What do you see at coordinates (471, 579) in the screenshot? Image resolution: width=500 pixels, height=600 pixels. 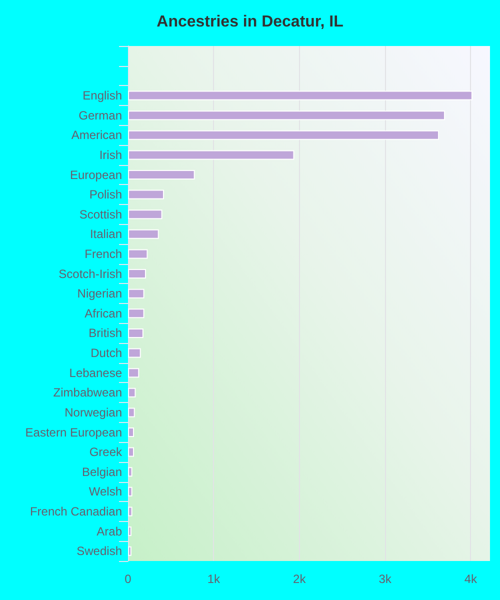 I see `x-tick-label: 4k` at bounding box center [471, 579].